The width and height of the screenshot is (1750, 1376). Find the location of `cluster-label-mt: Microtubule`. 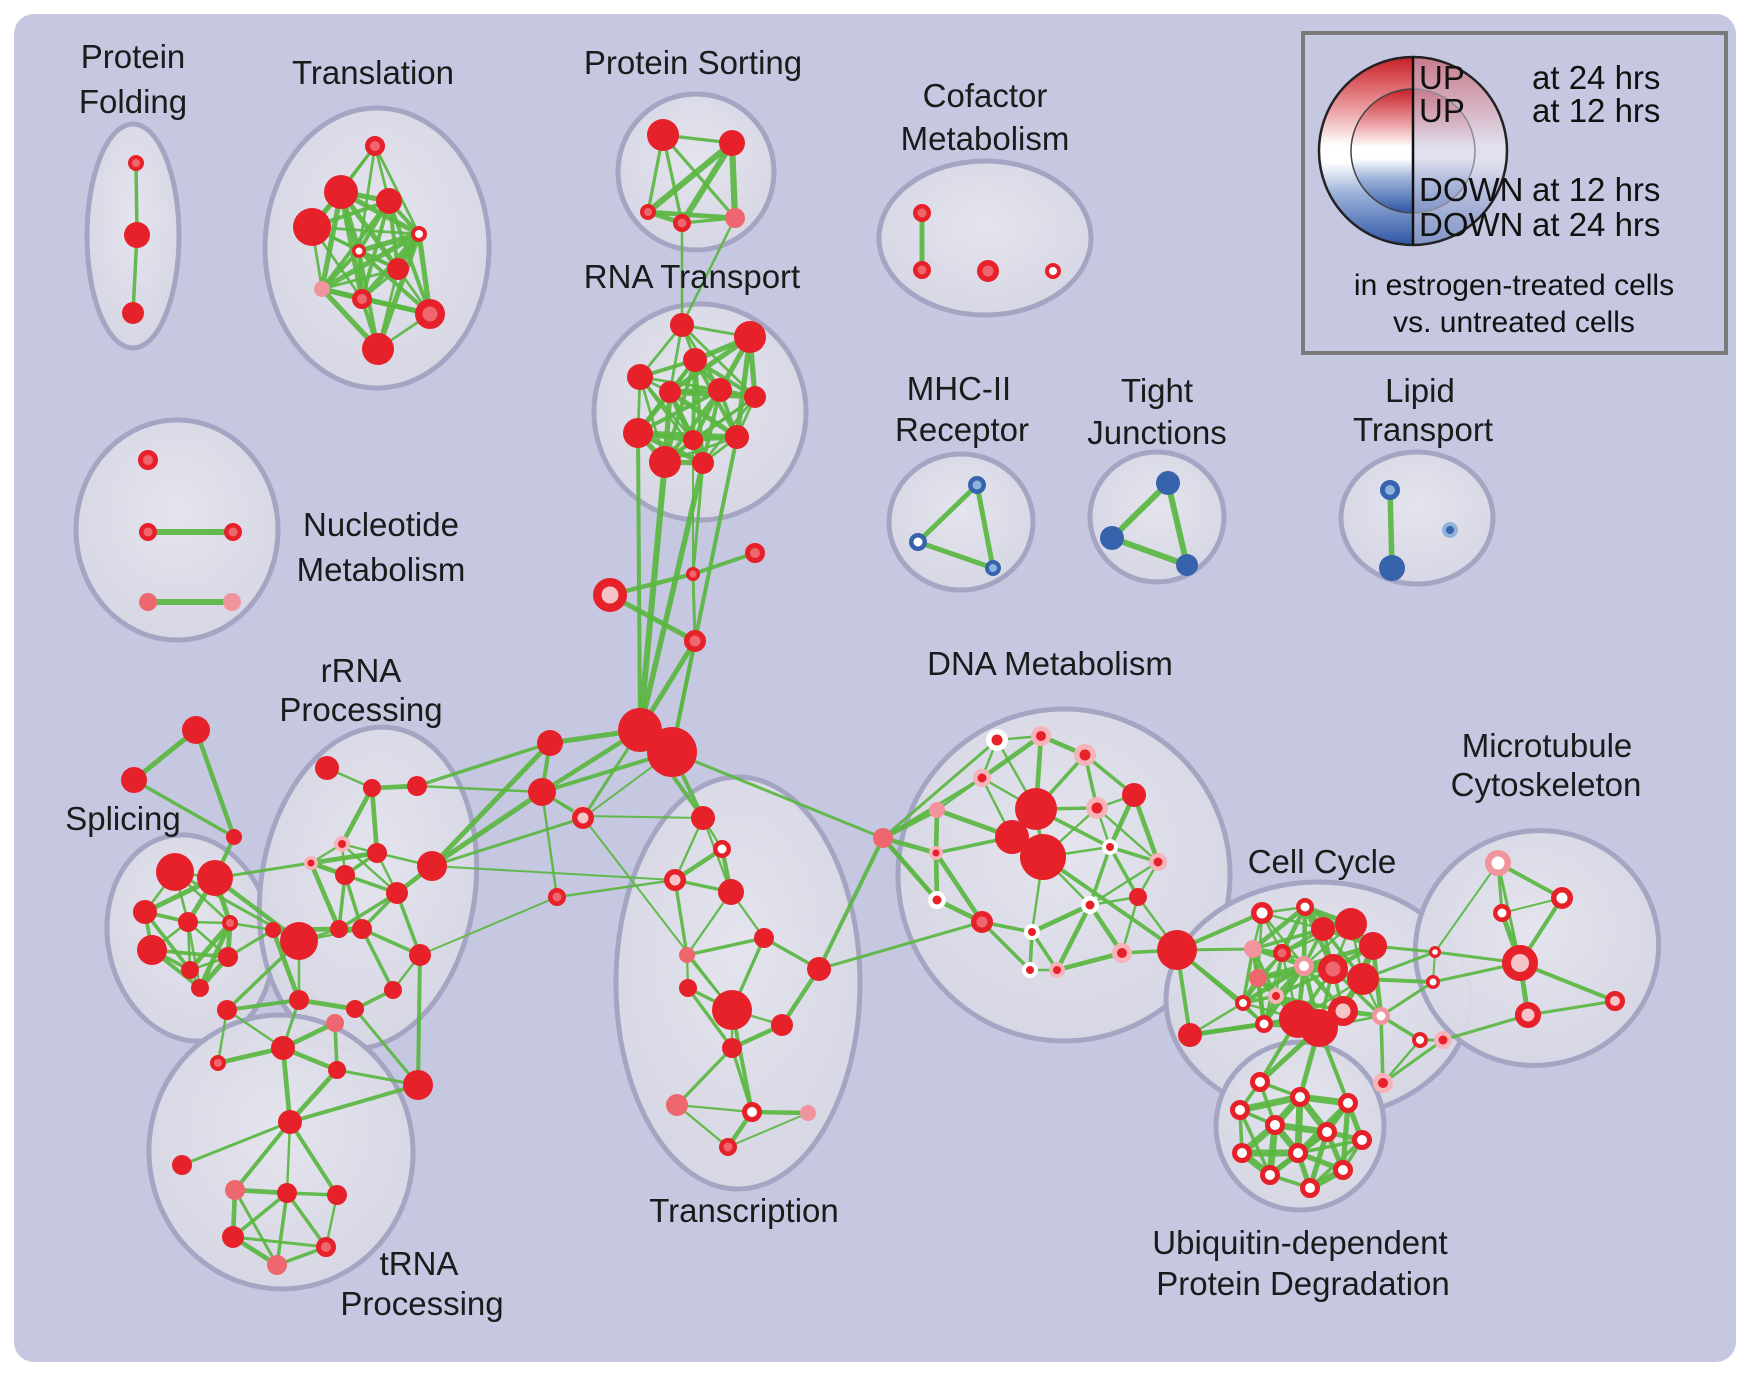

cluster-label-mt: Microtubule is located at coordinates (1547, 745).